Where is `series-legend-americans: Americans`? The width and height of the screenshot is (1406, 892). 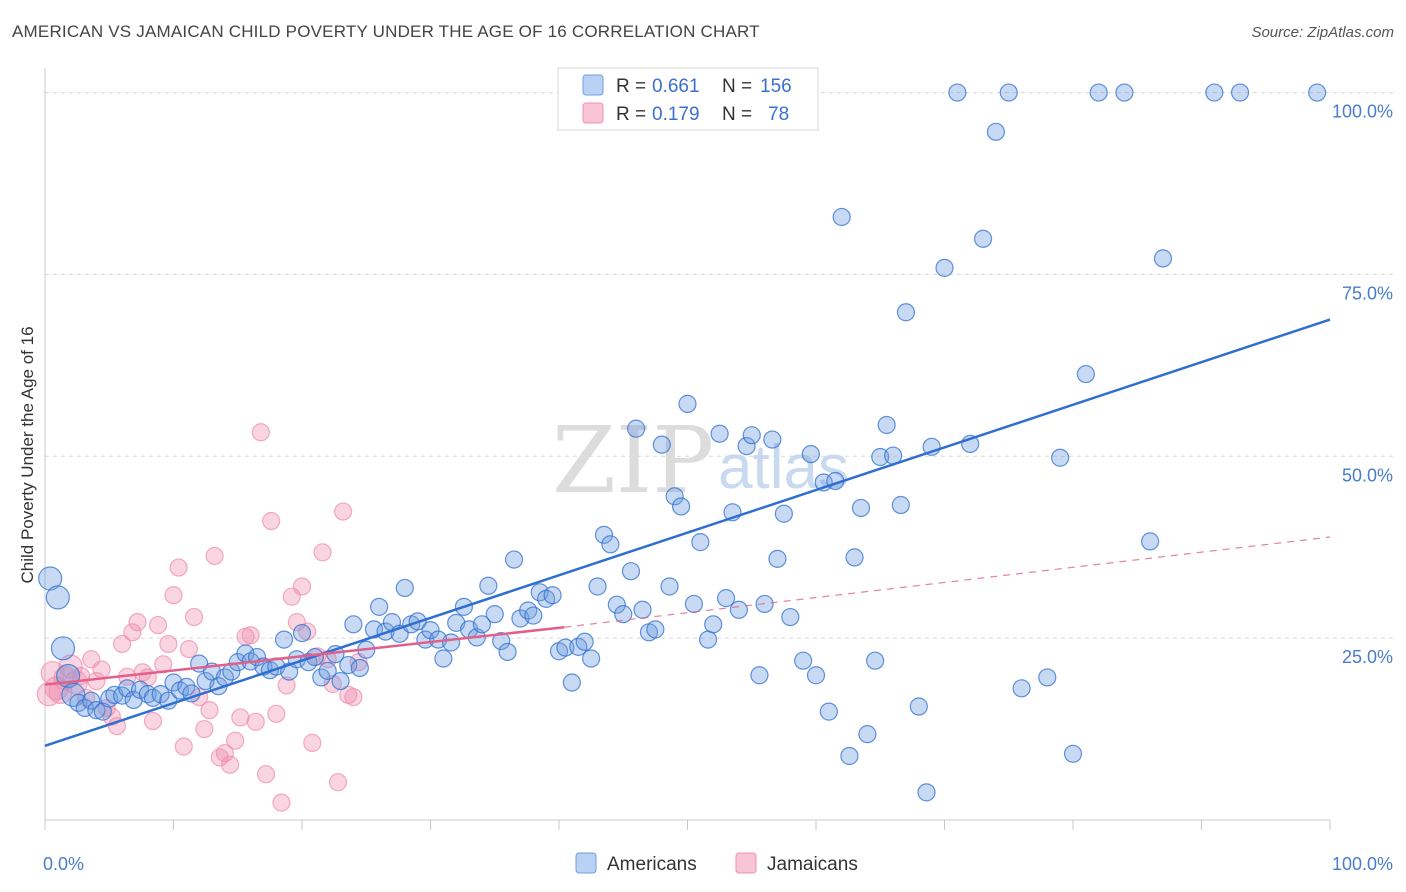
series-legend-americans: Americans is located at coordinates (652, 864).